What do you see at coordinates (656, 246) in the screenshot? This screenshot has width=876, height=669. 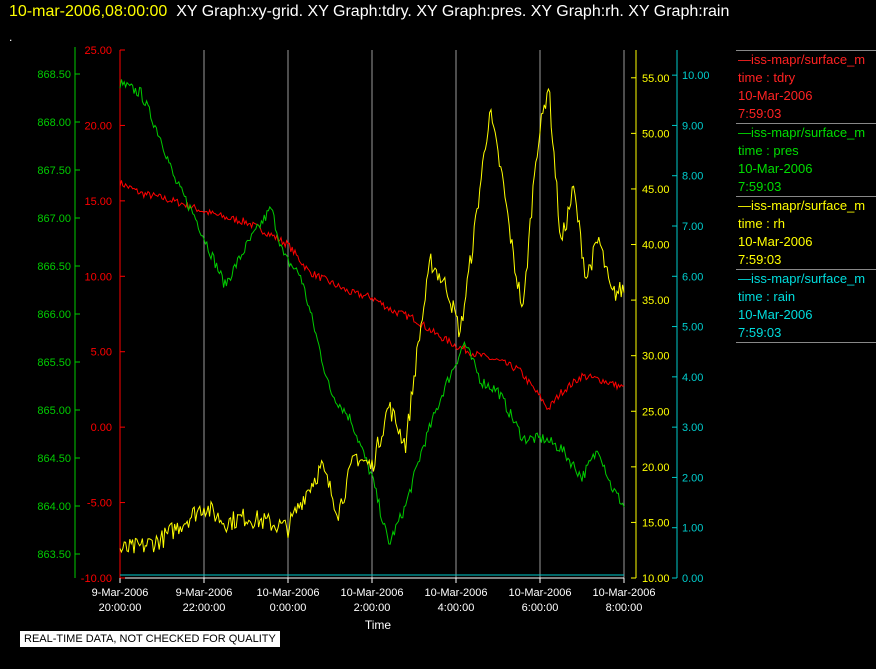 I see `rh-tick-label: 40.00` at bounding box center [656, 246].